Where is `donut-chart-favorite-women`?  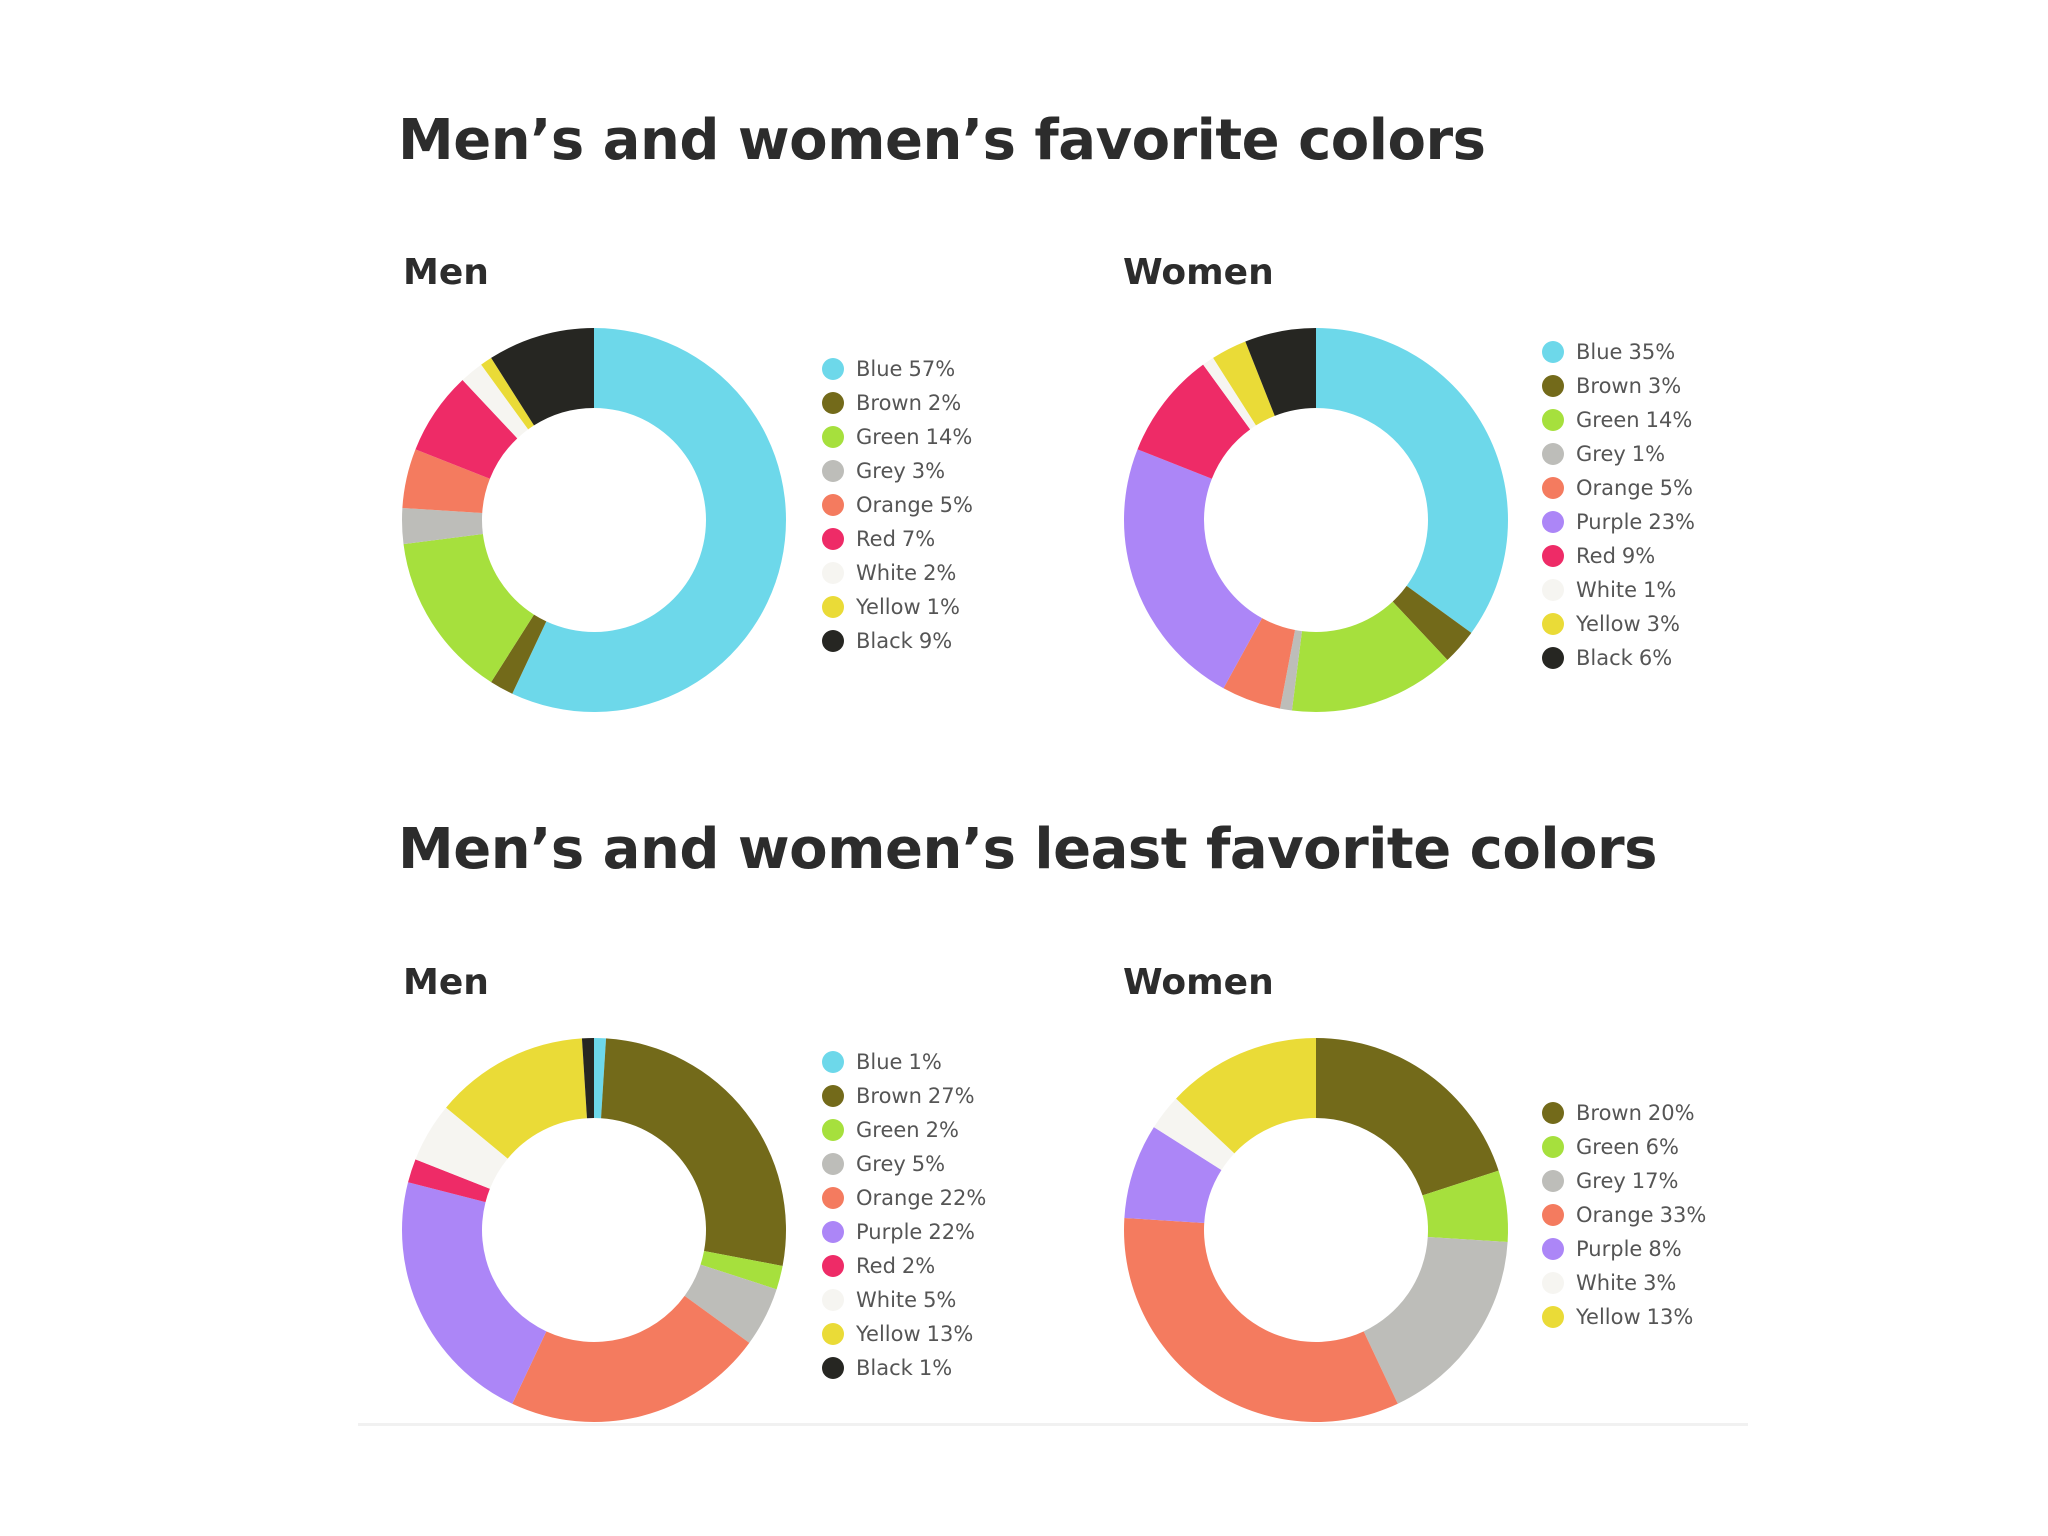 donut-chart-favorite-women is located at coordinates (1316, 520).